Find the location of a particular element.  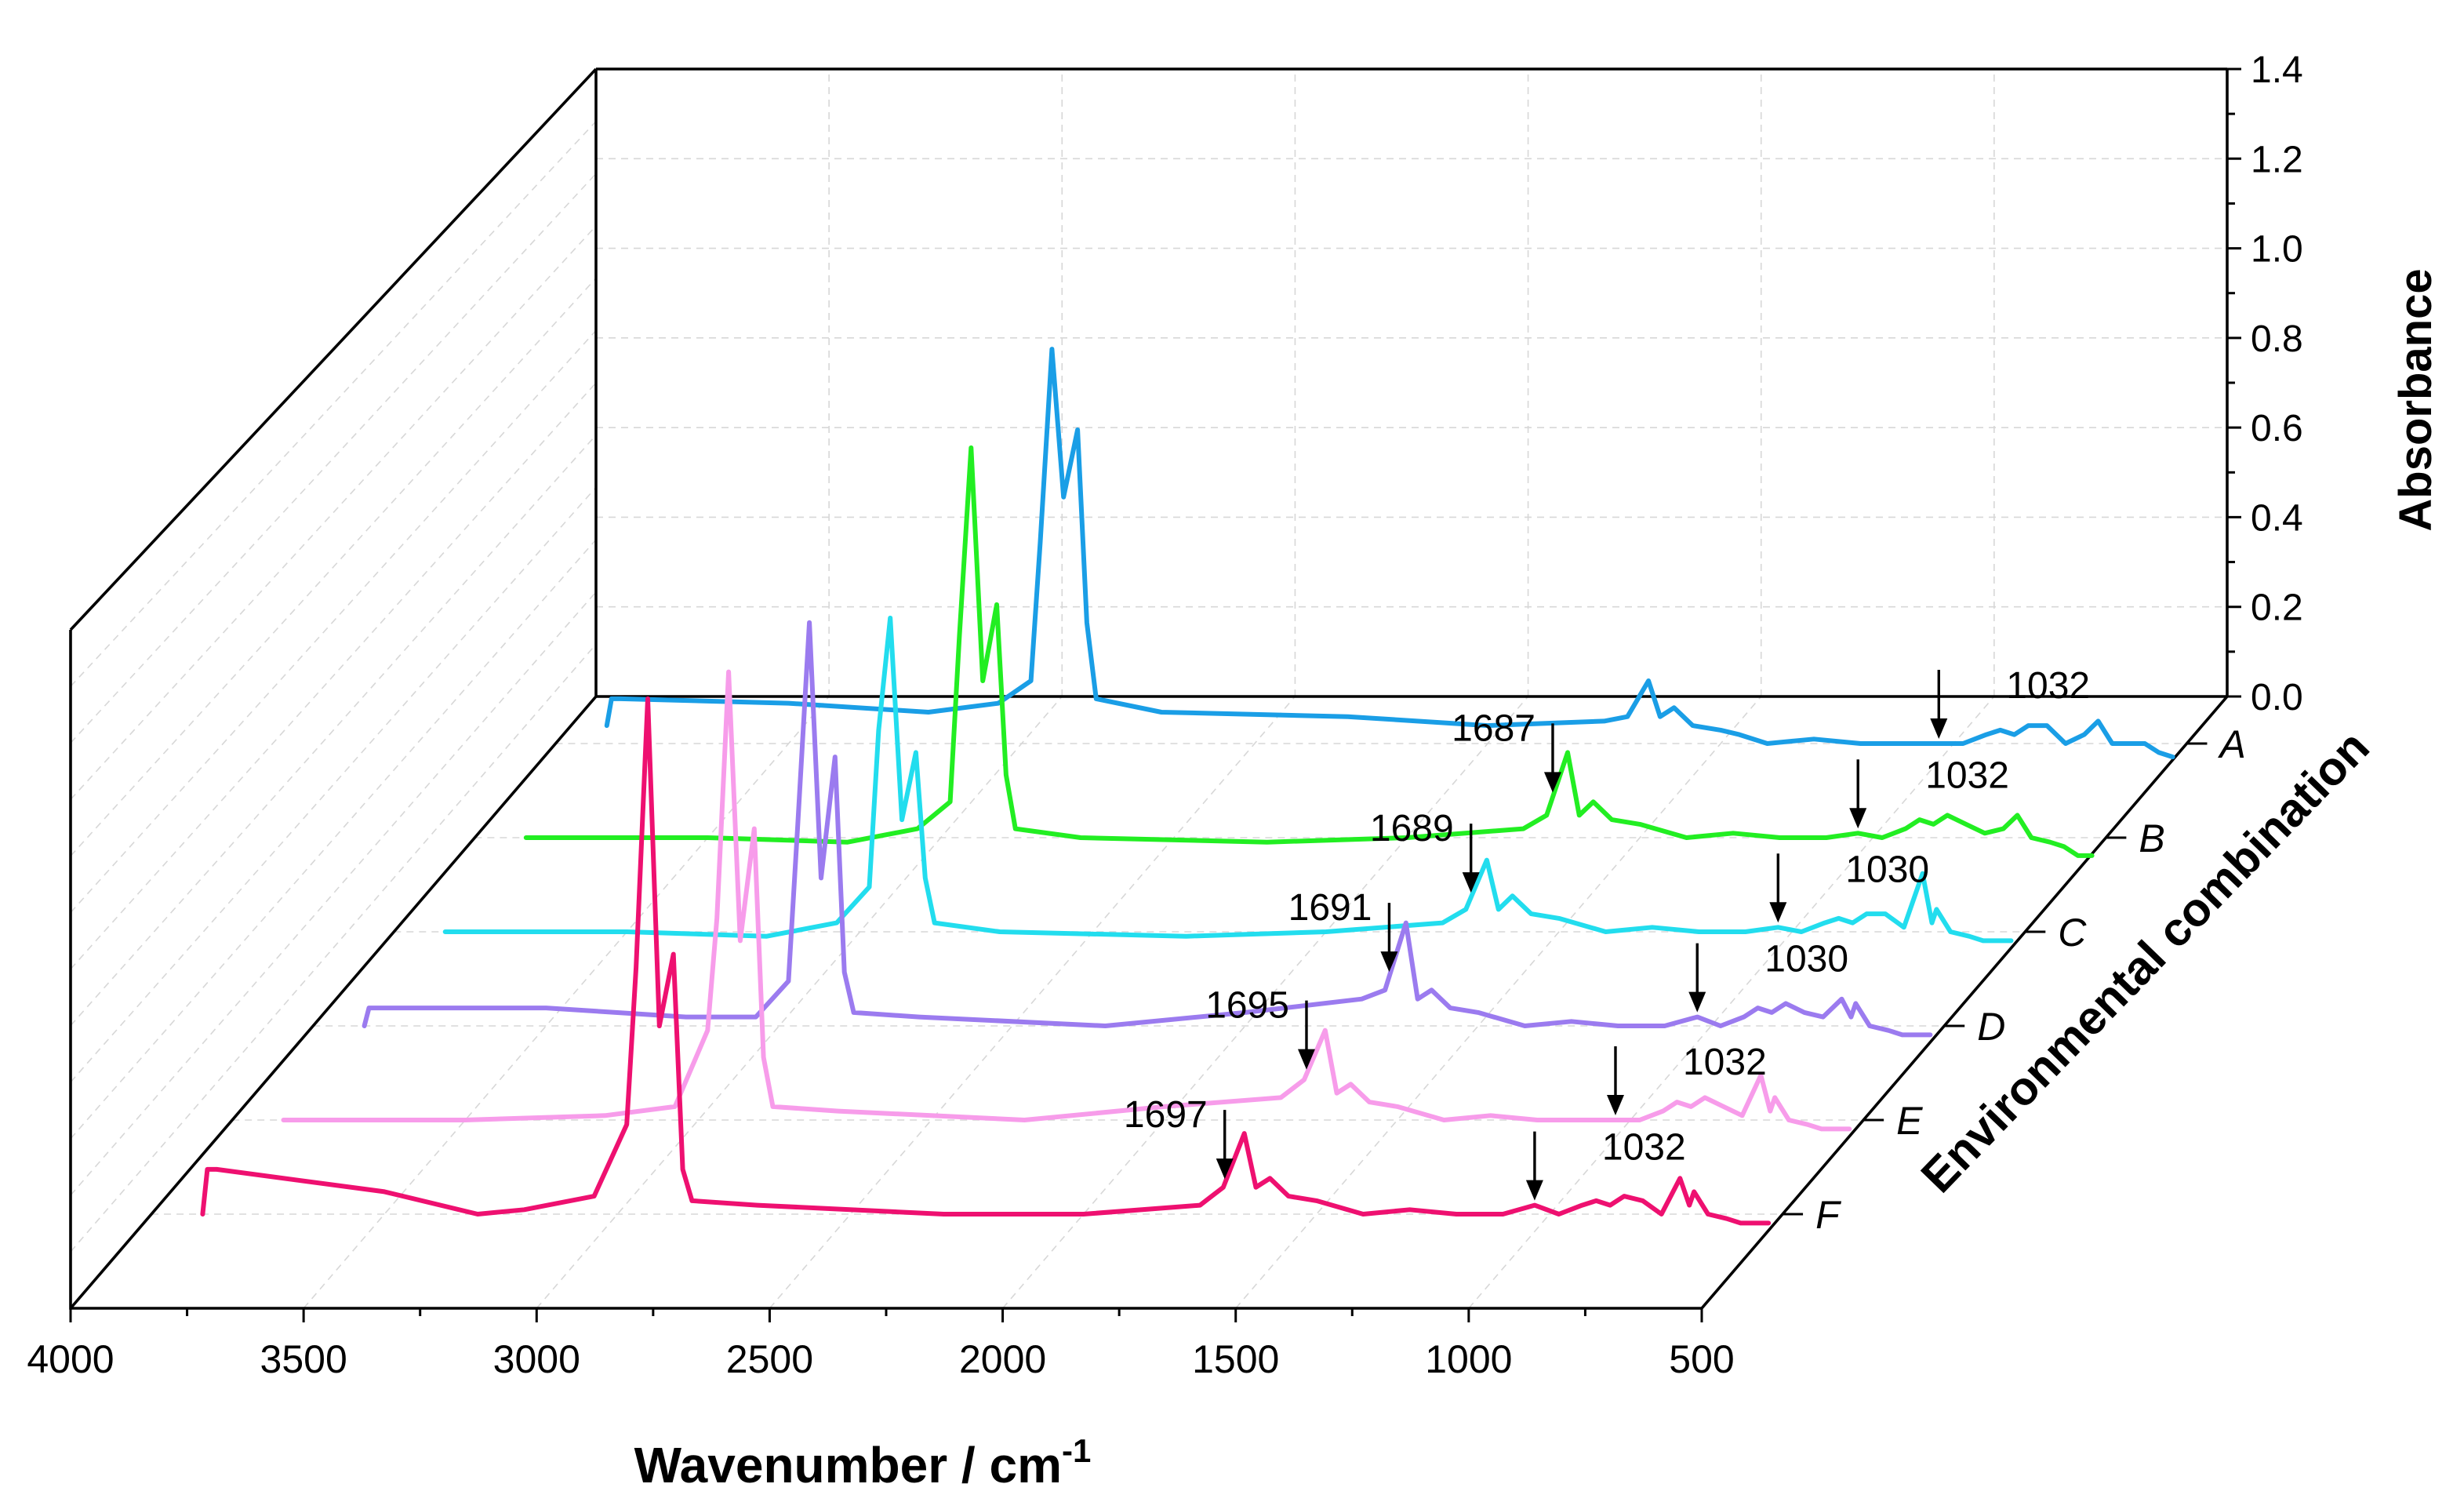

annotation-arrow-d-1030-head is located at coordinates (1697, 1002).